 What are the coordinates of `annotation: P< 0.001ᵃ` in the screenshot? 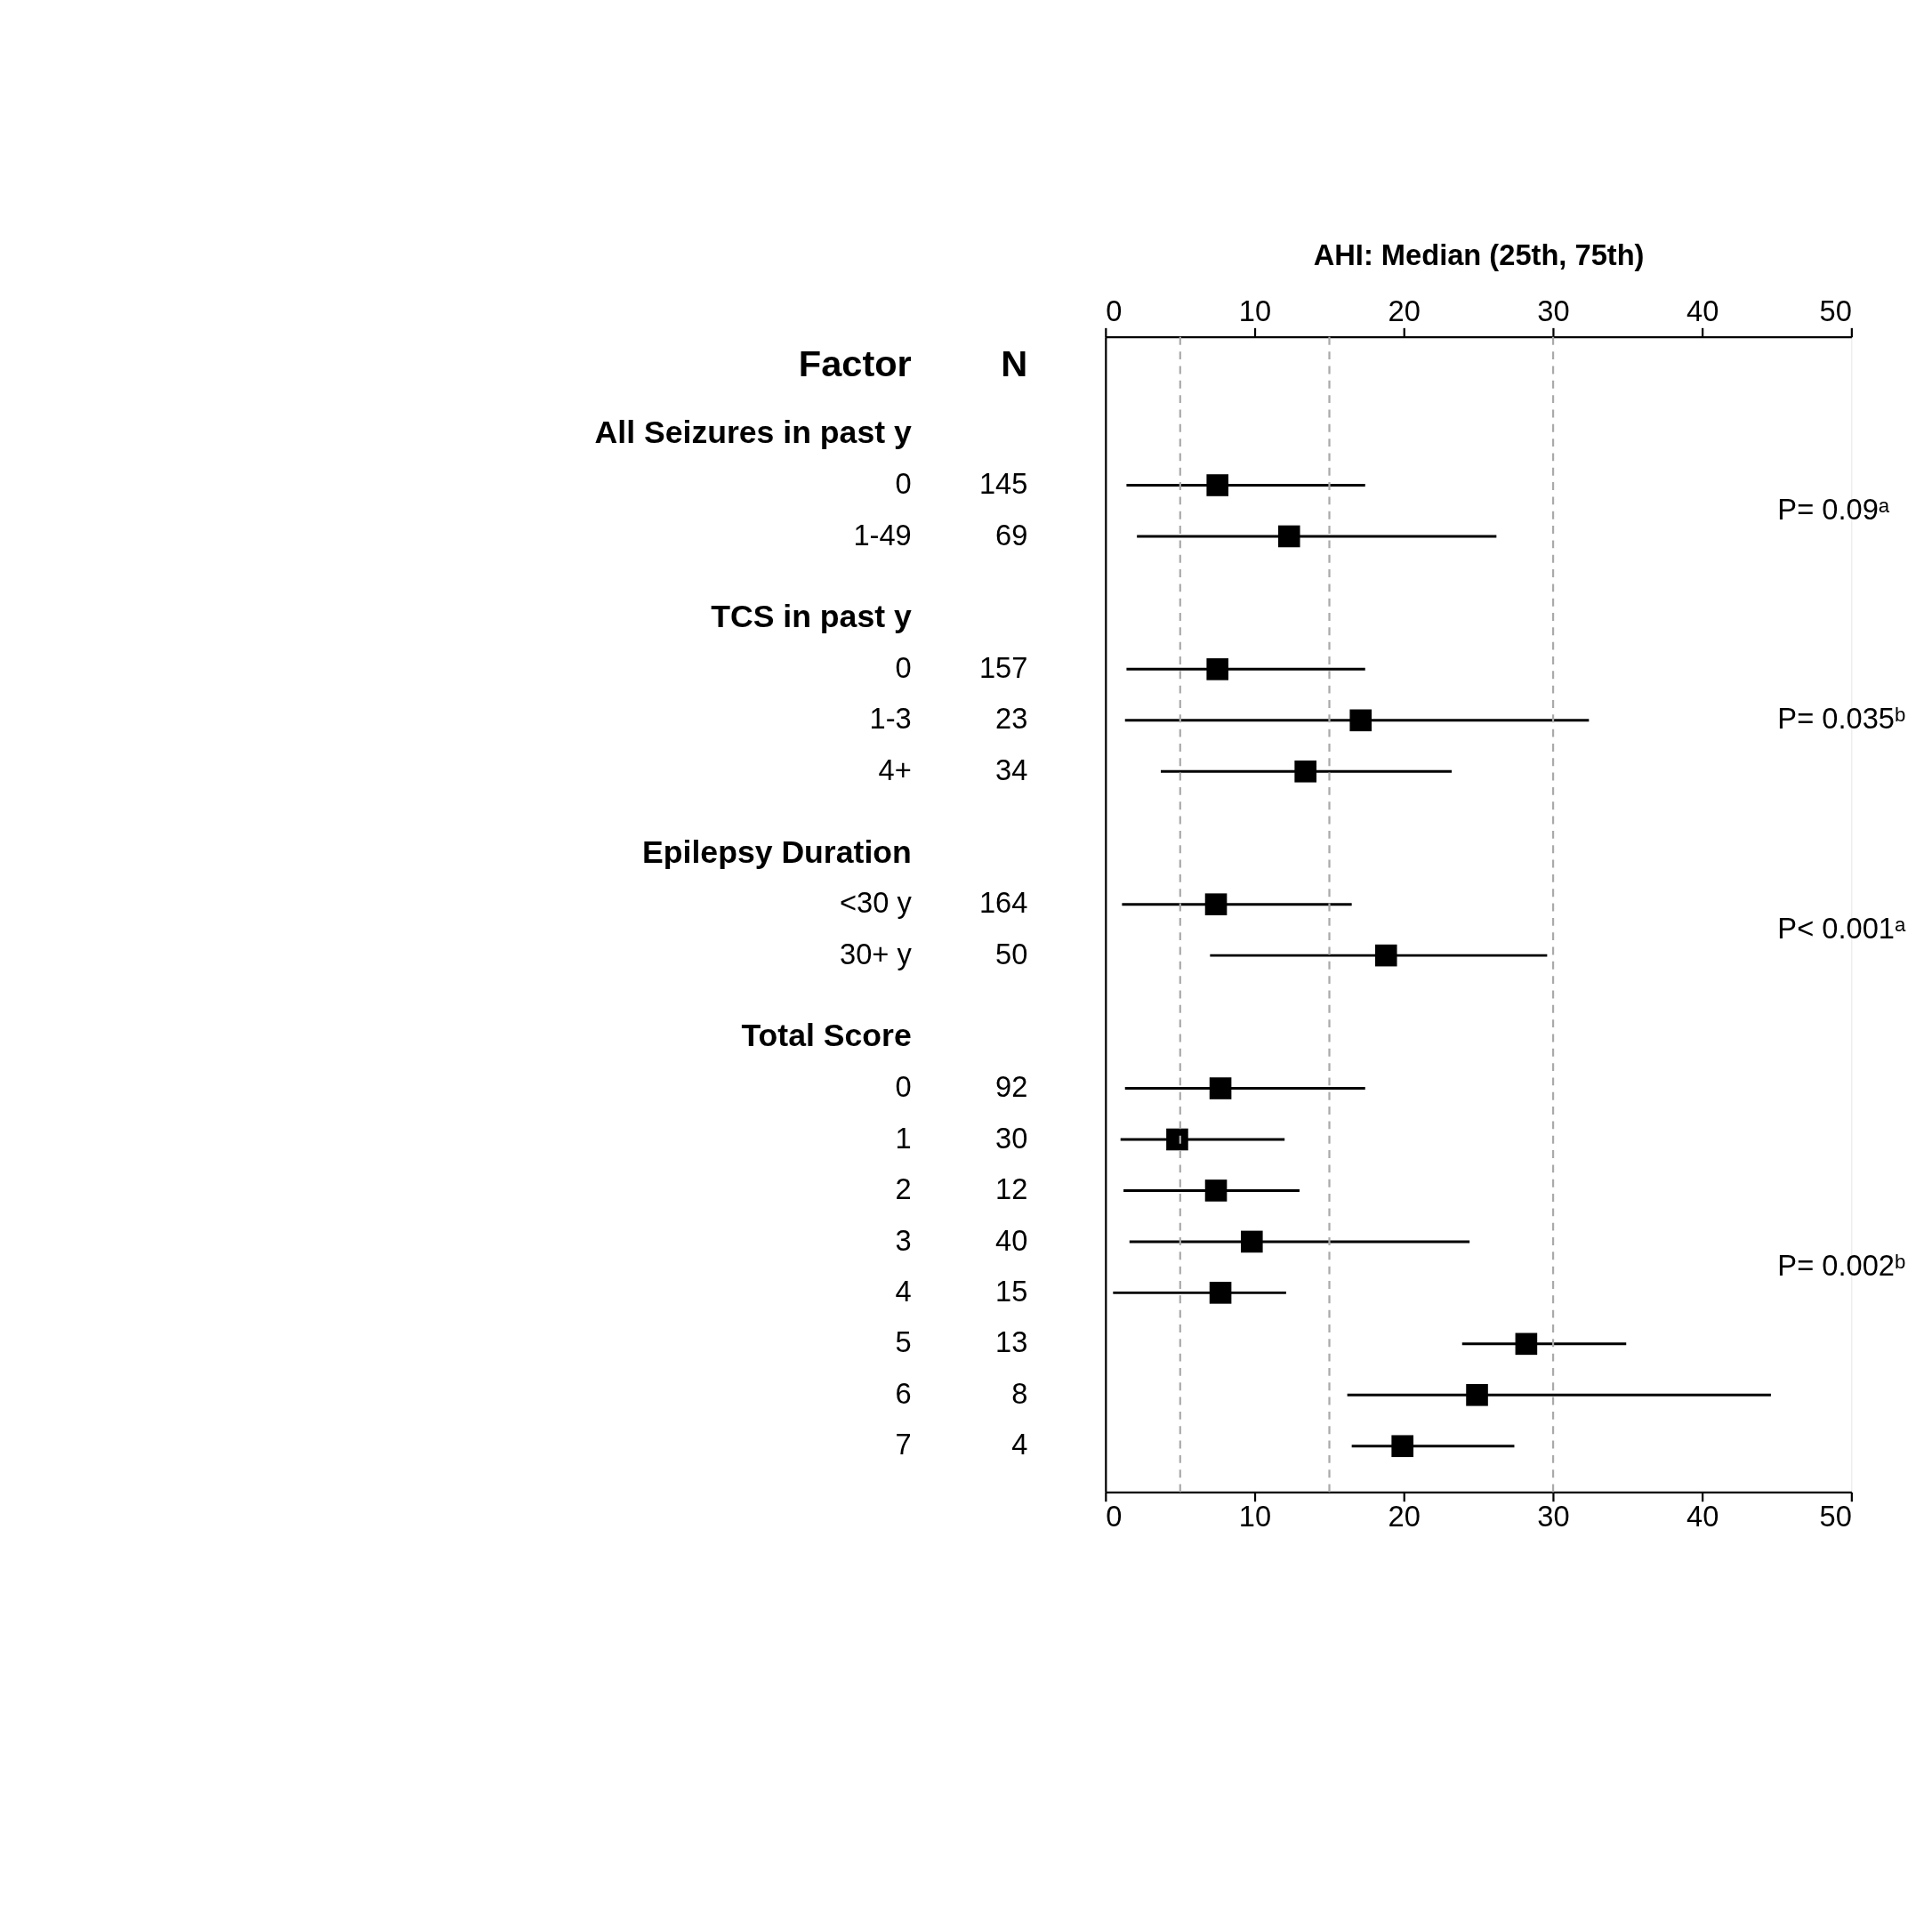 It's located at (1841, 929).